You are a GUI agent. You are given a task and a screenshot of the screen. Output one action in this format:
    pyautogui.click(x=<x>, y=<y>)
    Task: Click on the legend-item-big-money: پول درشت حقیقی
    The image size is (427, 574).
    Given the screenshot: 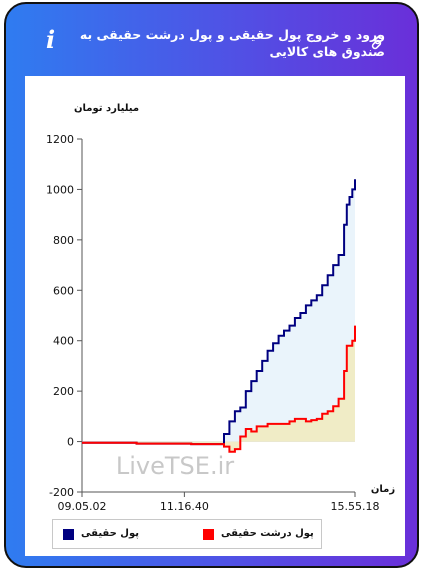 What is the action you would take?
    pyautogui.click(x=260, y=535)
    